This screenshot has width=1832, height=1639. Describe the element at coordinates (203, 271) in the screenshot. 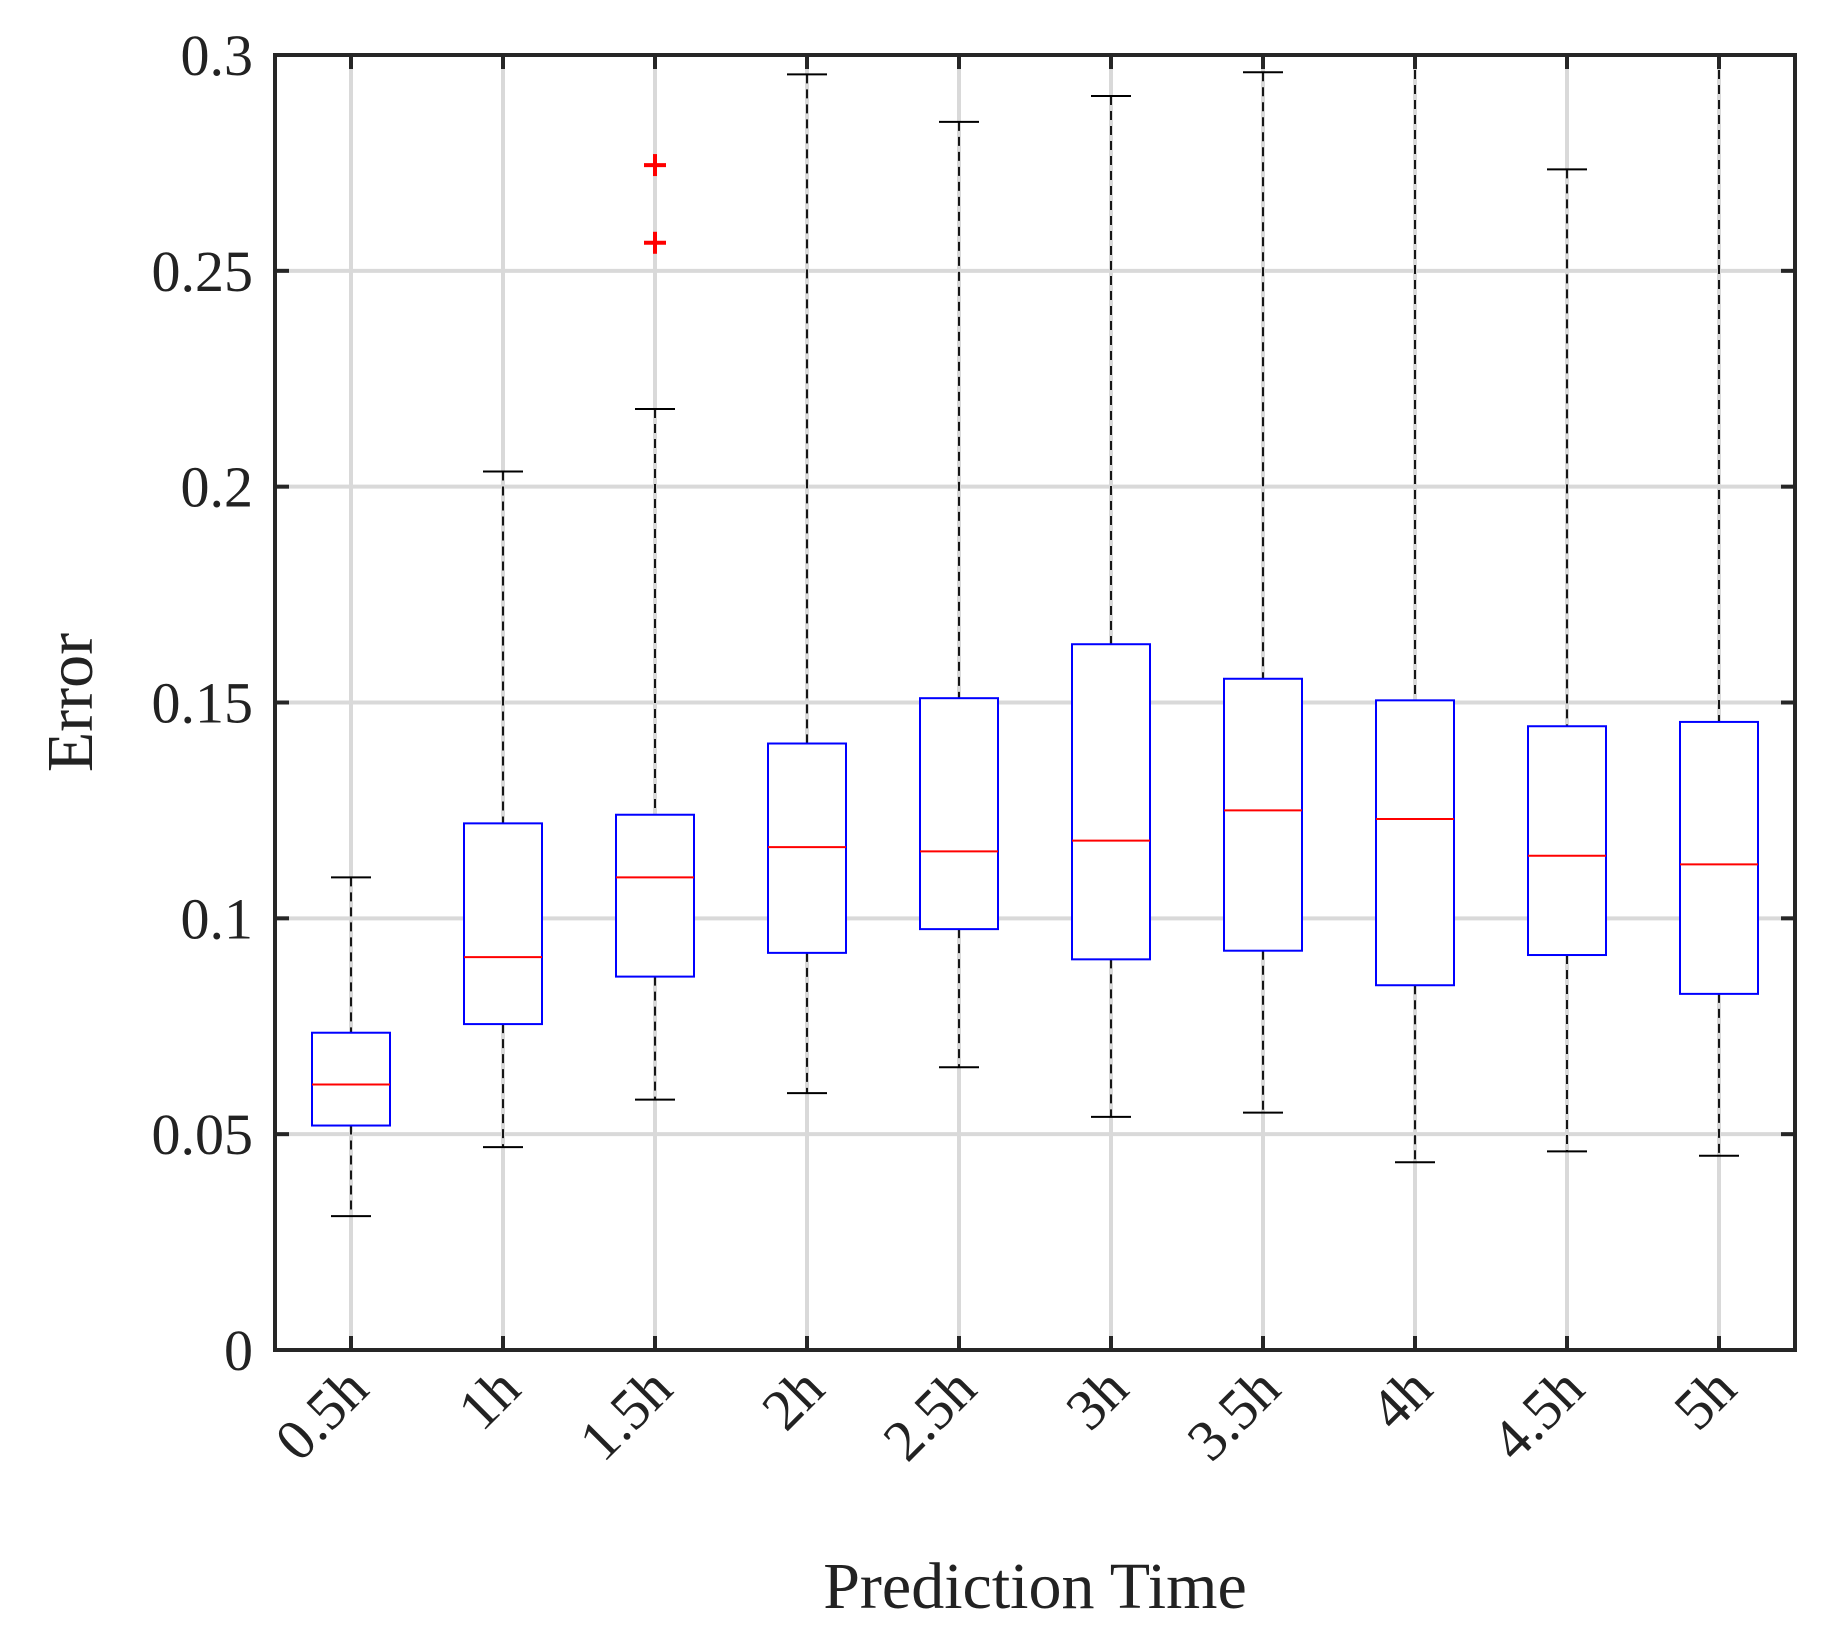

I see `y-tick-label: 0.25` at that location.